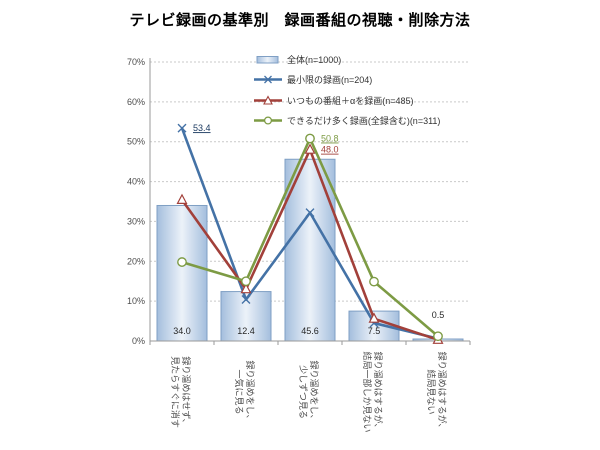 This screenshot has width=600, height=450. What do you see at coordinates (136, 142) in the screenshot?
I see `y-tick-label: 50%` at bounding box center [136, 142].